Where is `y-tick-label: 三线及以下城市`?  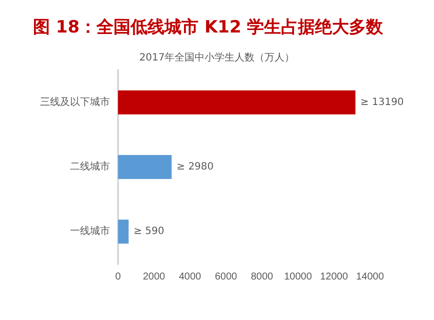
y-tick-label: 三线及以下城市 is located at coordinates (75, 102).